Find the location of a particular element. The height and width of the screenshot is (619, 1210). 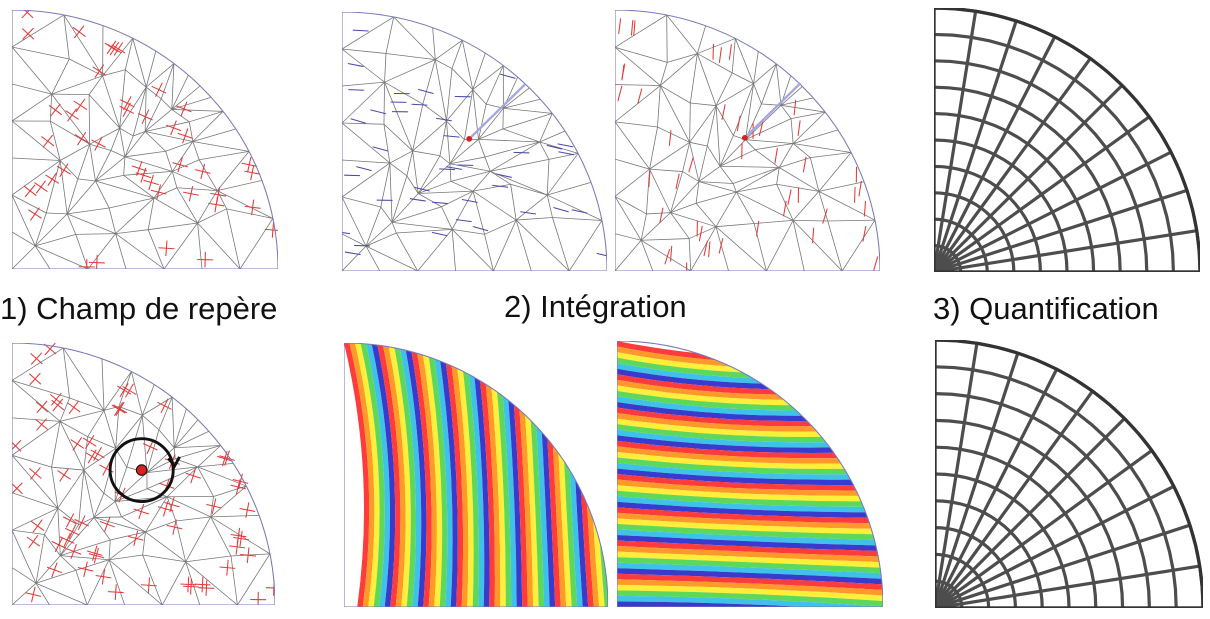

quad-mesh-bottom is located at coordinates (1069, 474).